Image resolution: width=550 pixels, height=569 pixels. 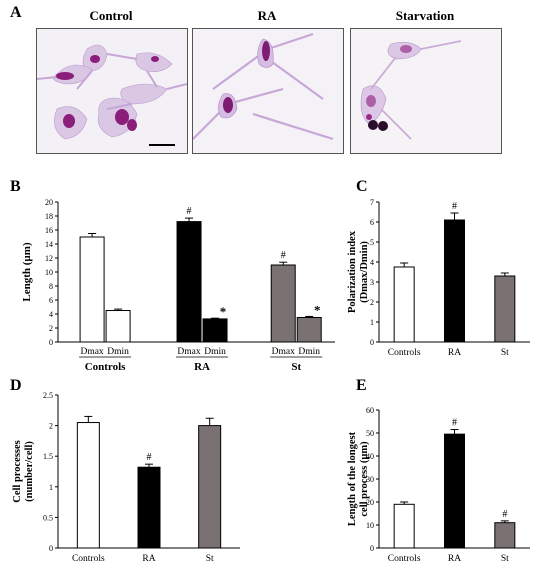 What do you see at coordinates (49, 230) in the screenshot?
I see `y-tick-label: 16` at bounding box center [49, 230].